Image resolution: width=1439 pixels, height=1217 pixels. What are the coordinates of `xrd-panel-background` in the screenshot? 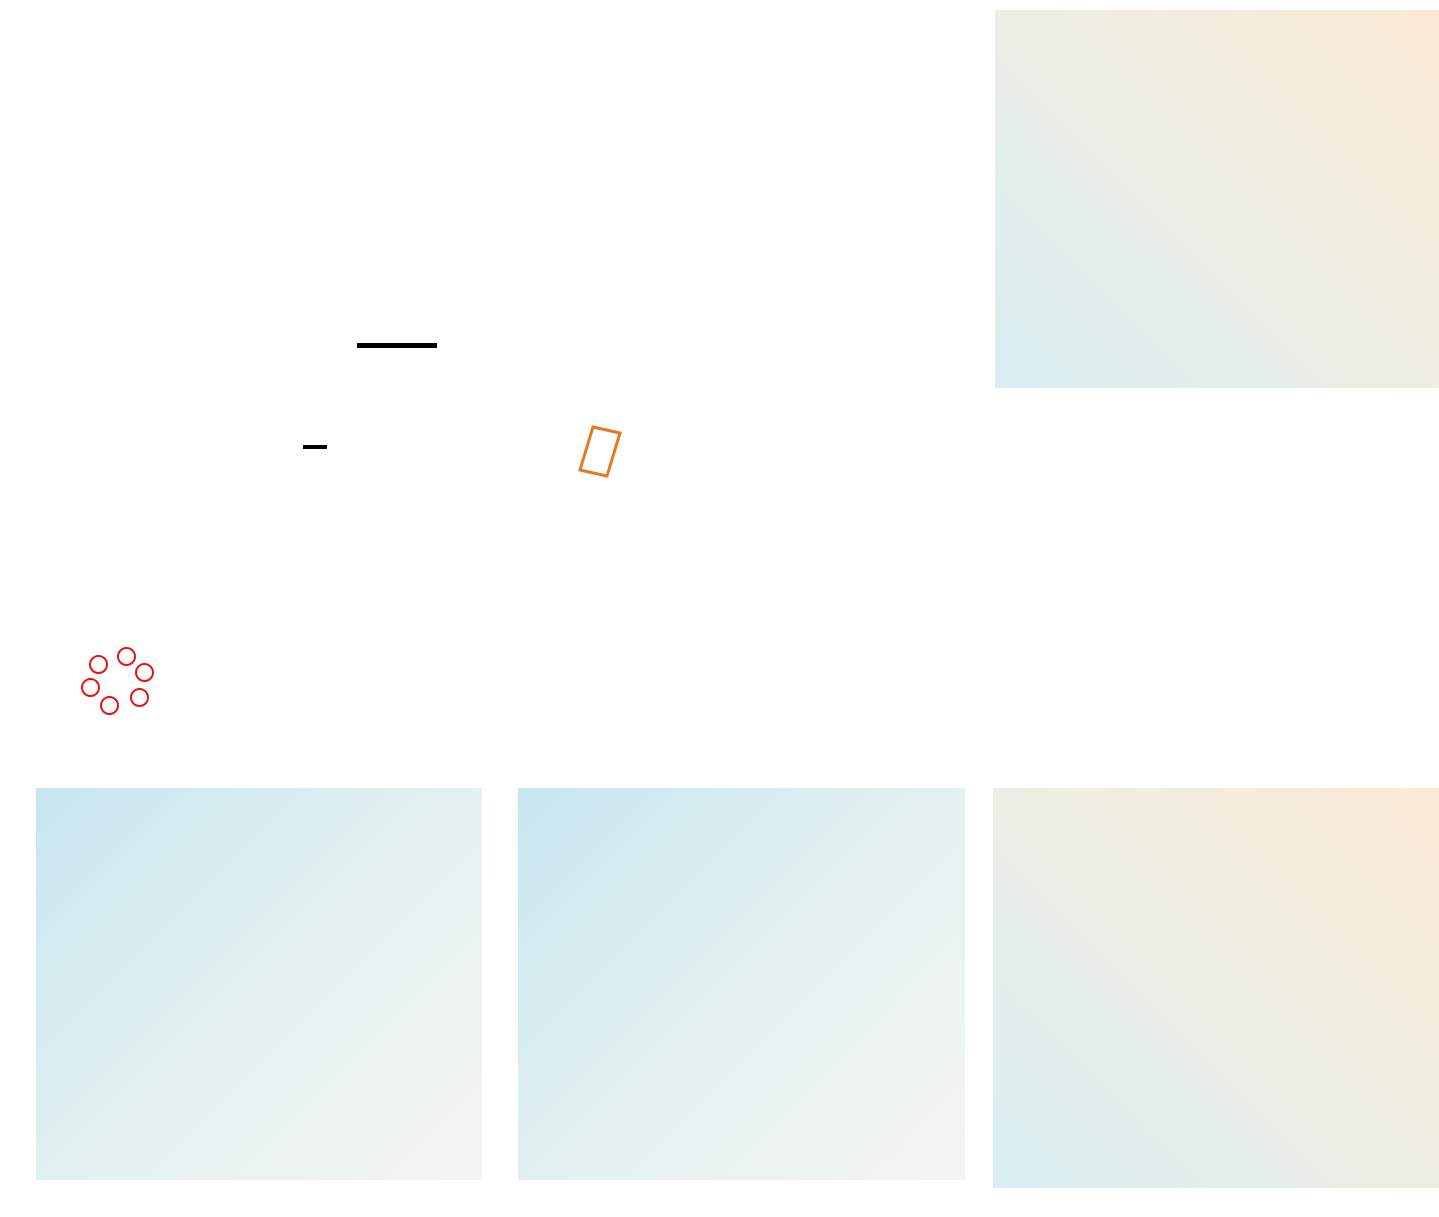 It's located at (1217, 199).